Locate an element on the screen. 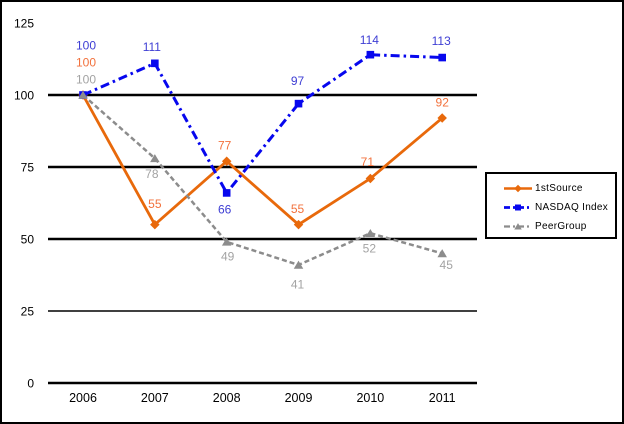 This screenshot has width=624, height=424. legend-item-nasdaq-index: NASDAQ Index is located at coordinates (551, 207).